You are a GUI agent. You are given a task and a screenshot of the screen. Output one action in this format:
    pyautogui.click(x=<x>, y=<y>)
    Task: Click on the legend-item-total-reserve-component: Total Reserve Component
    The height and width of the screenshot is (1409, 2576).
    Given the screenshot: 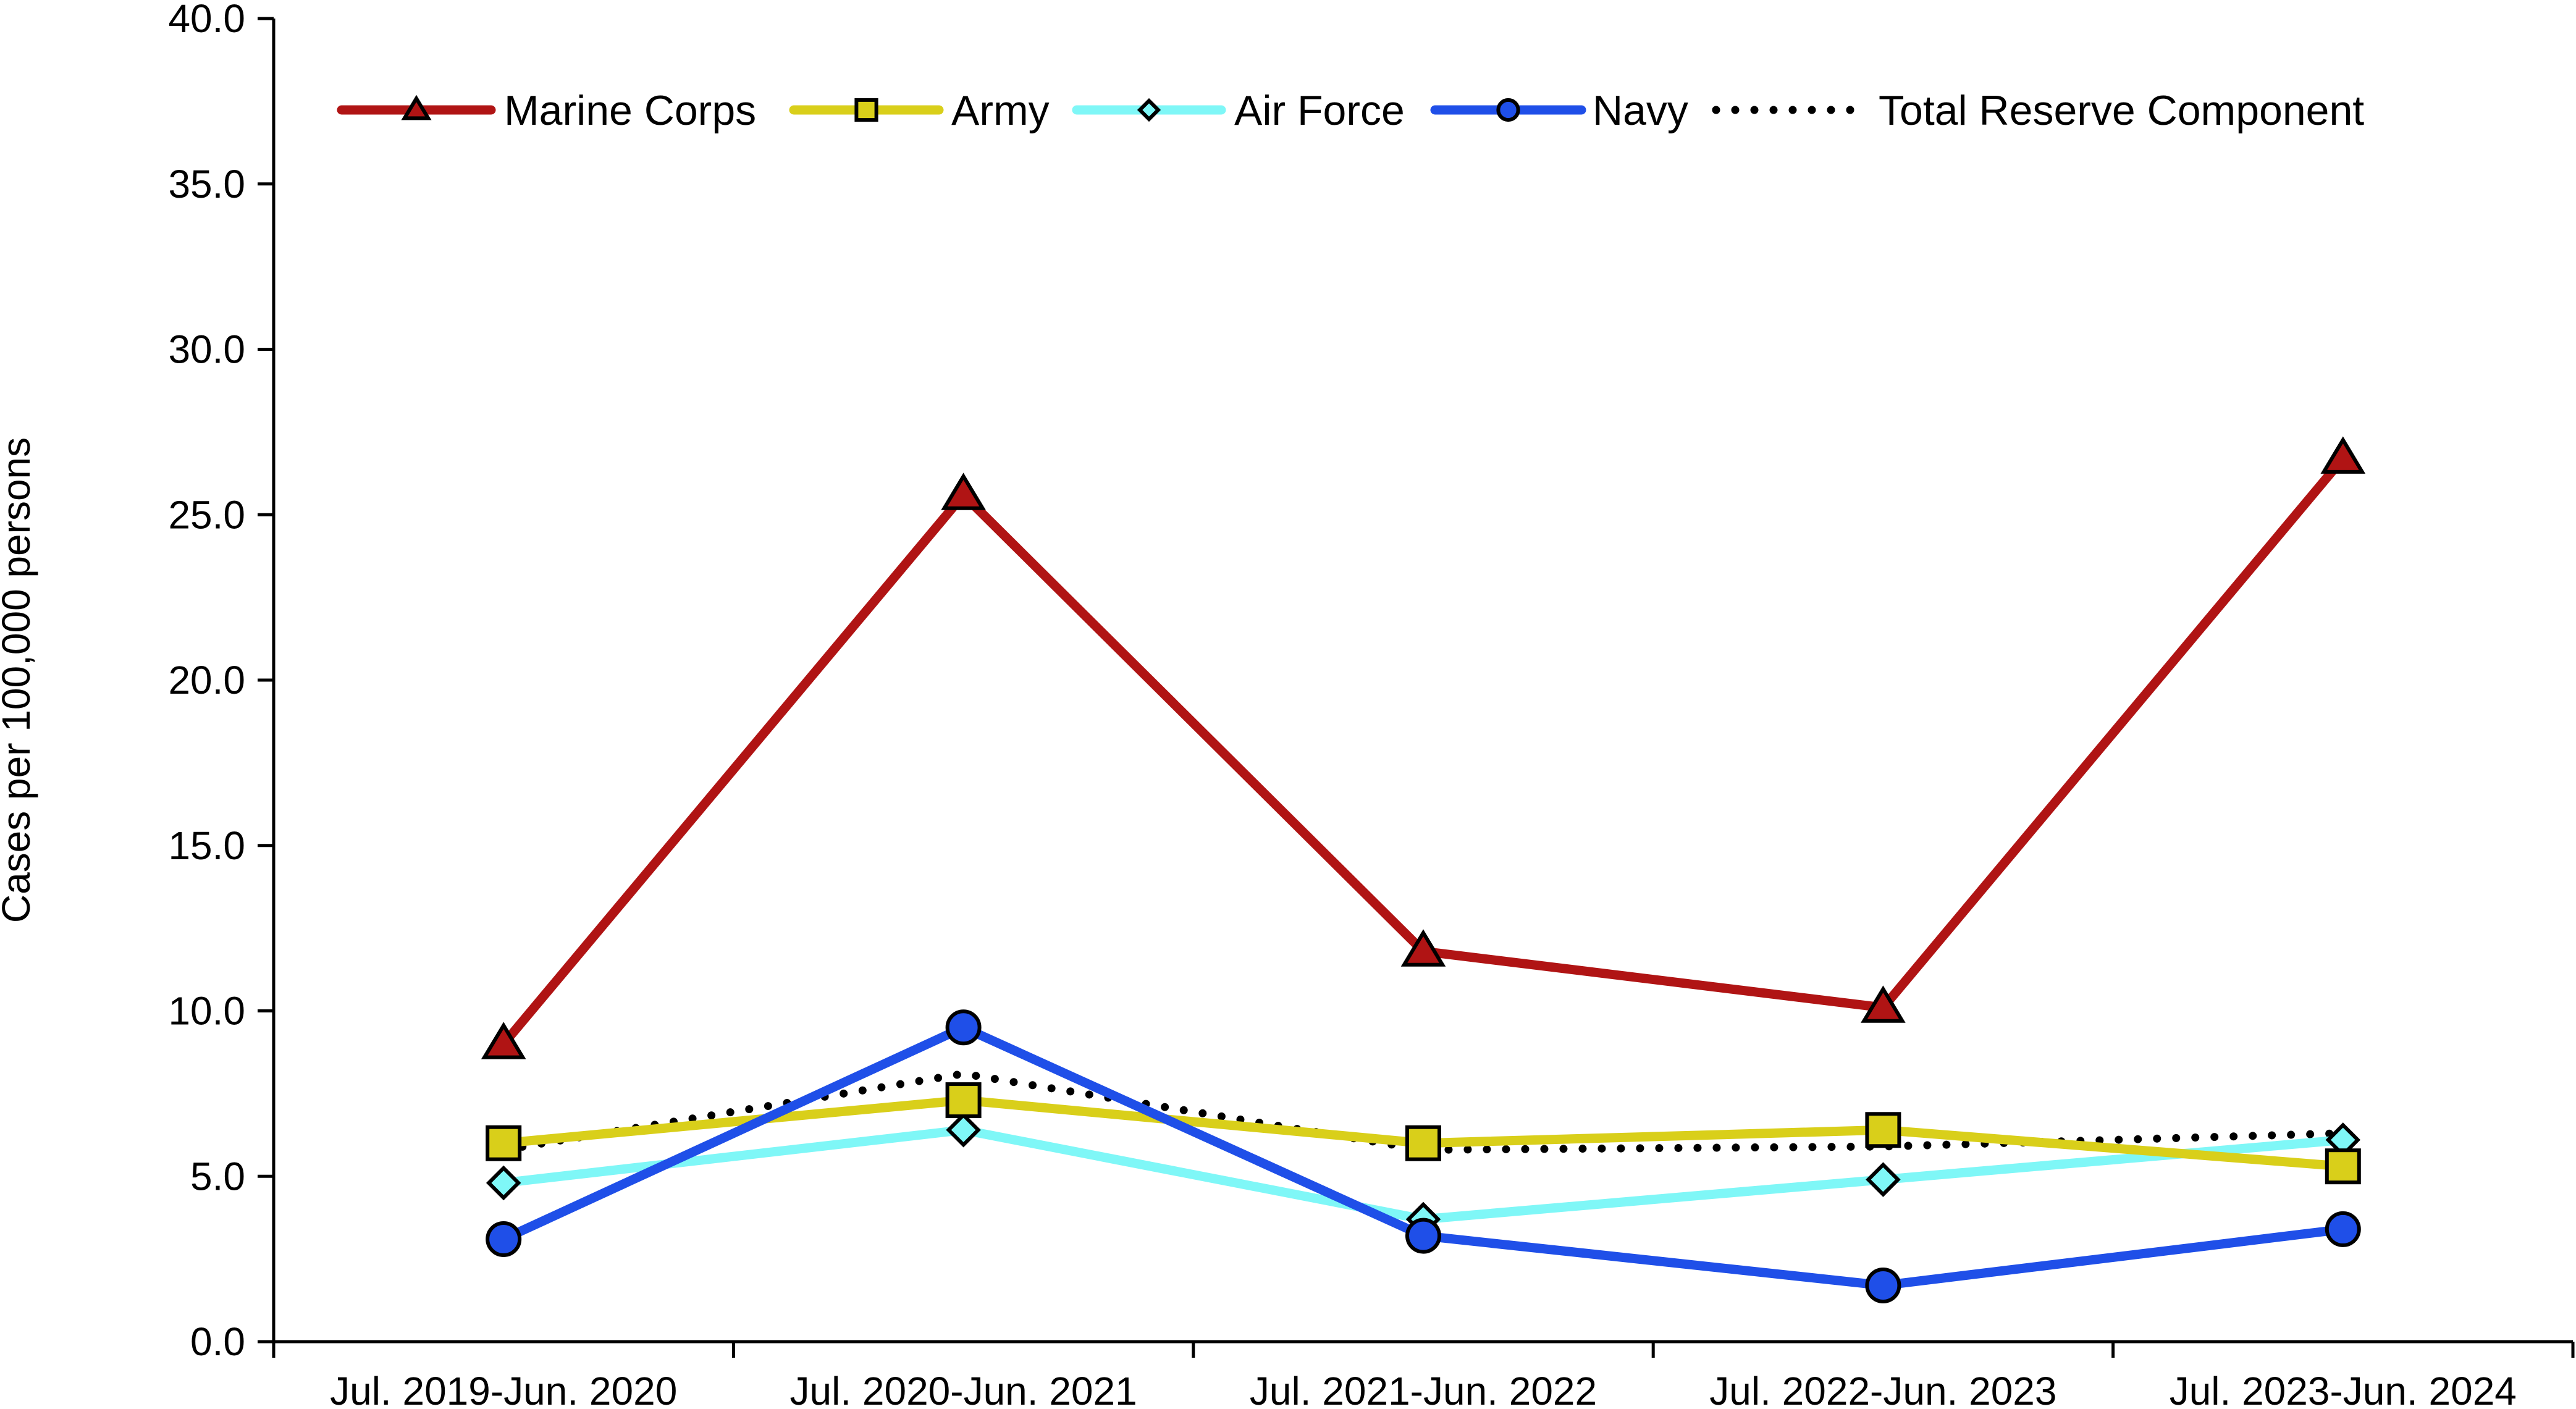 What is the action you would take?
    pyautogui.click(x=2038, y=111)
    